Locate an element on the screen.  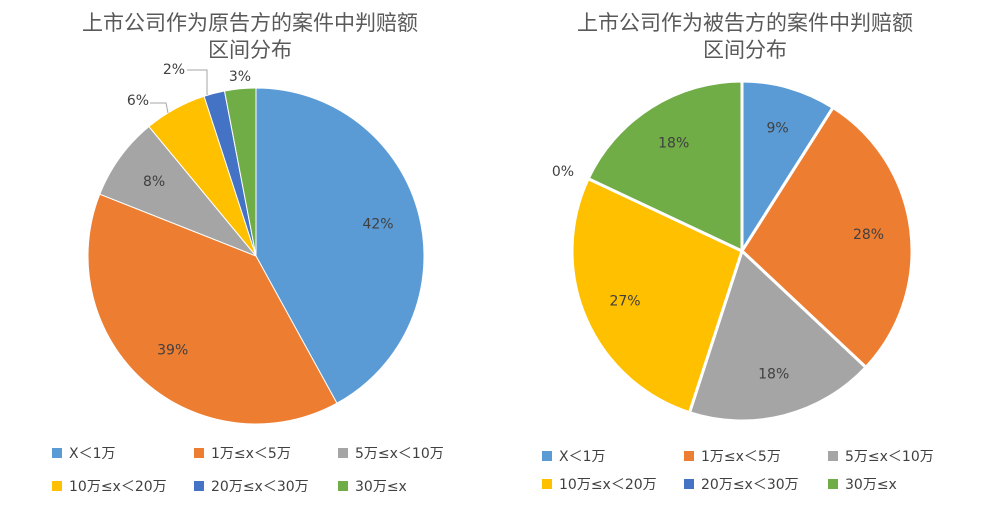
data-label: 28% is located at coordinates (868, 235).